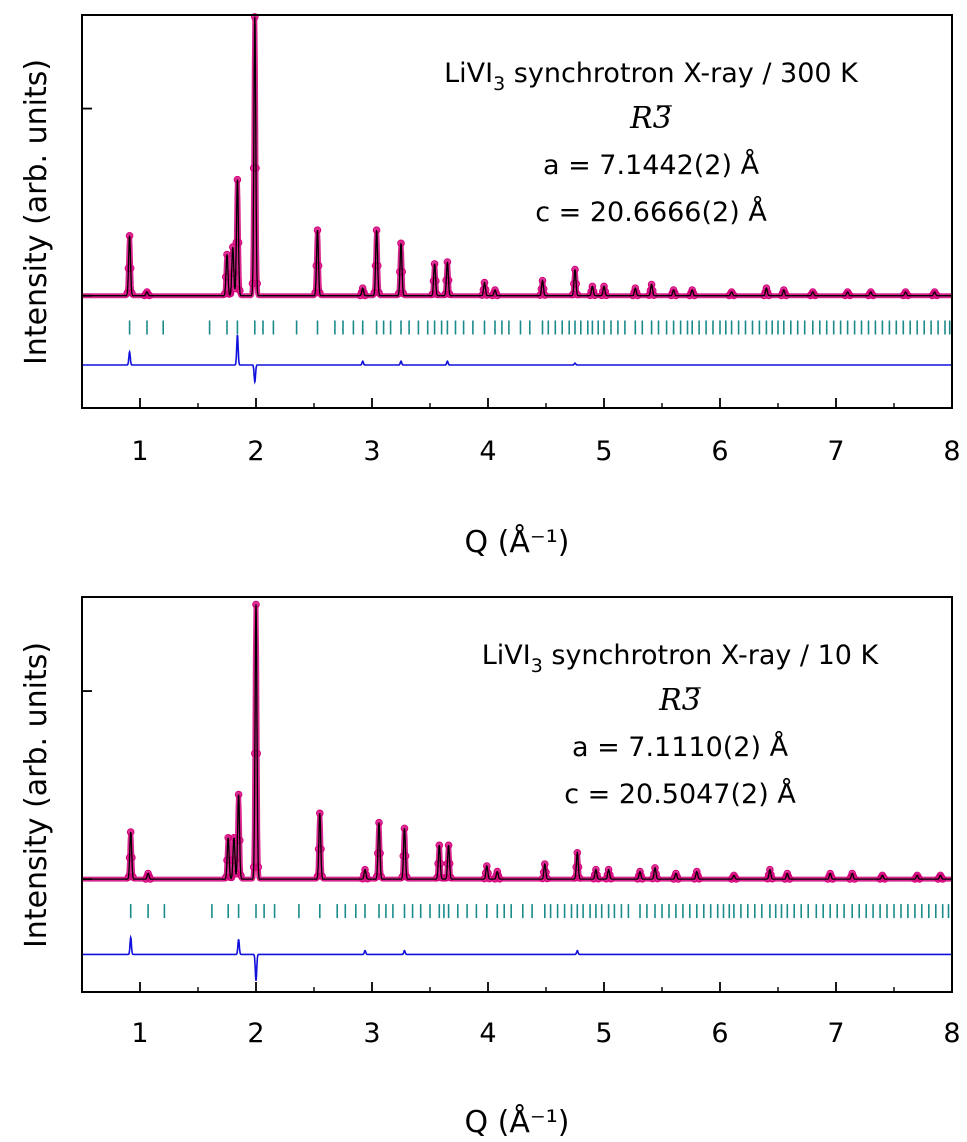 The width and height of the screenshot is (967, 1142). I want to click on top-x-tick-label: 1, so click(139, 451).